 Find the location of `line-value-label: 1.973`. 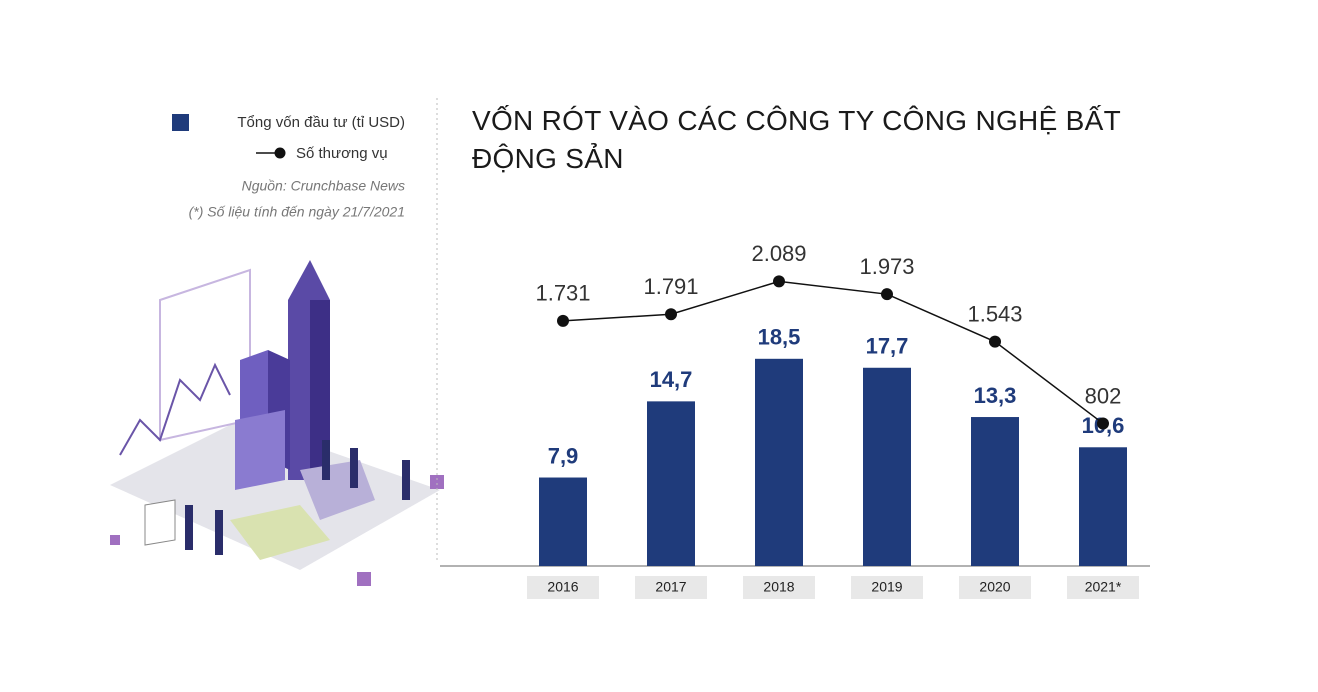

line-value-label: 1.973 is located at coordinates (886, 266).